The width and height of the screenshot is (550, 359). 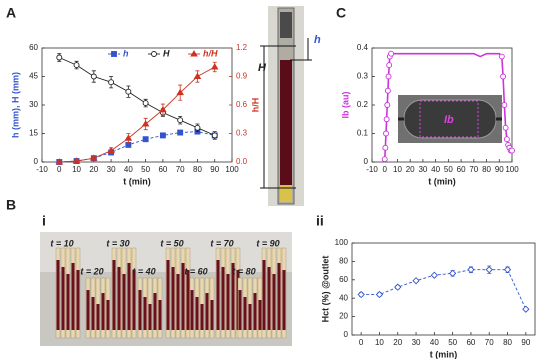 I want to click on panel-letter: ii, so click(x=320, y=221).